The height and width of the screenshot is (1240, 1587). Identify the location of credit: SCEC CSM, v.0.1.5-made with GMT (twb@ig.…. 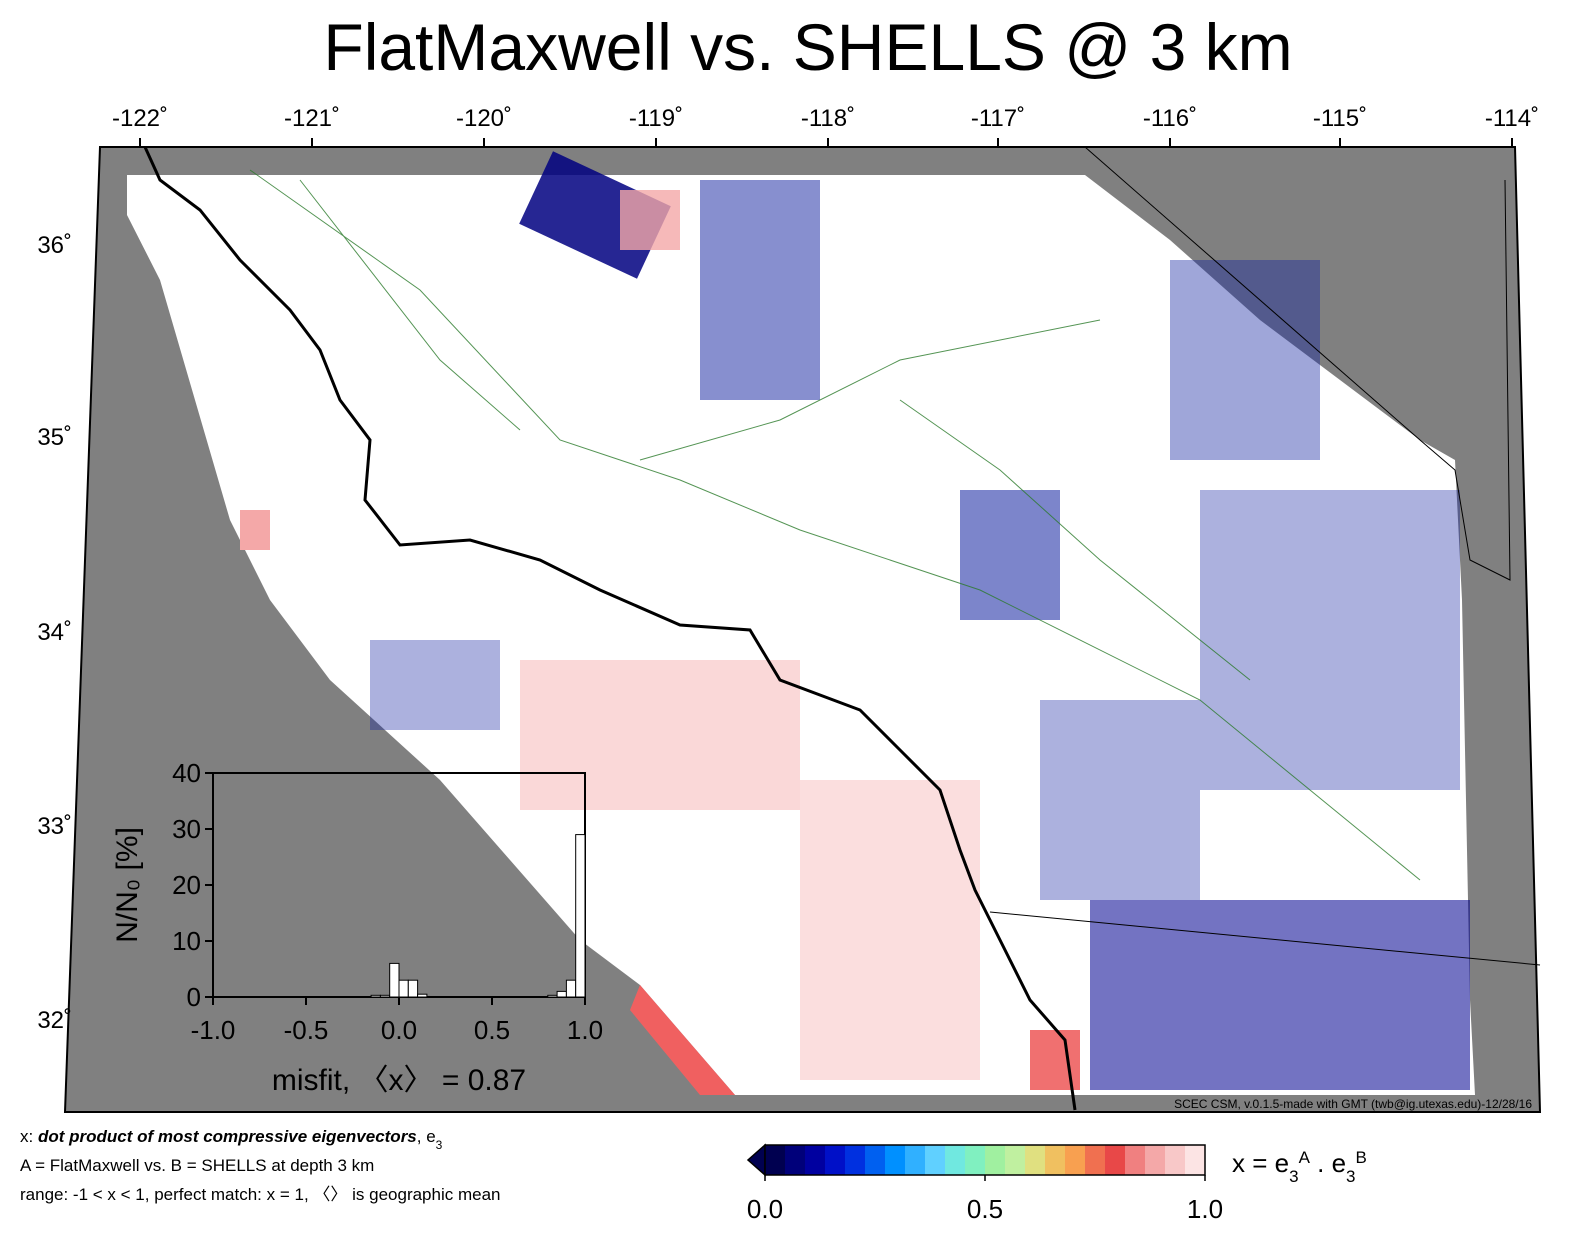
(1353, 1104).